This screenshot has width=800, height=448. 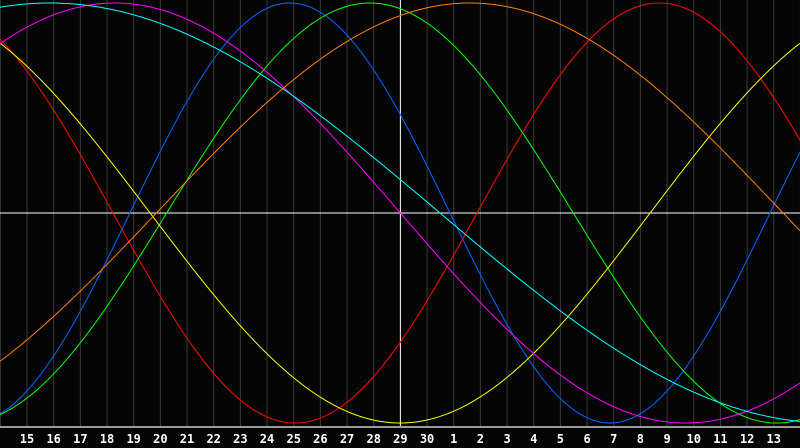 What do you see at coordinates (107, 439) in the screenshot?
I see `x-tick-label: 18` at bounding box center [107, 439].